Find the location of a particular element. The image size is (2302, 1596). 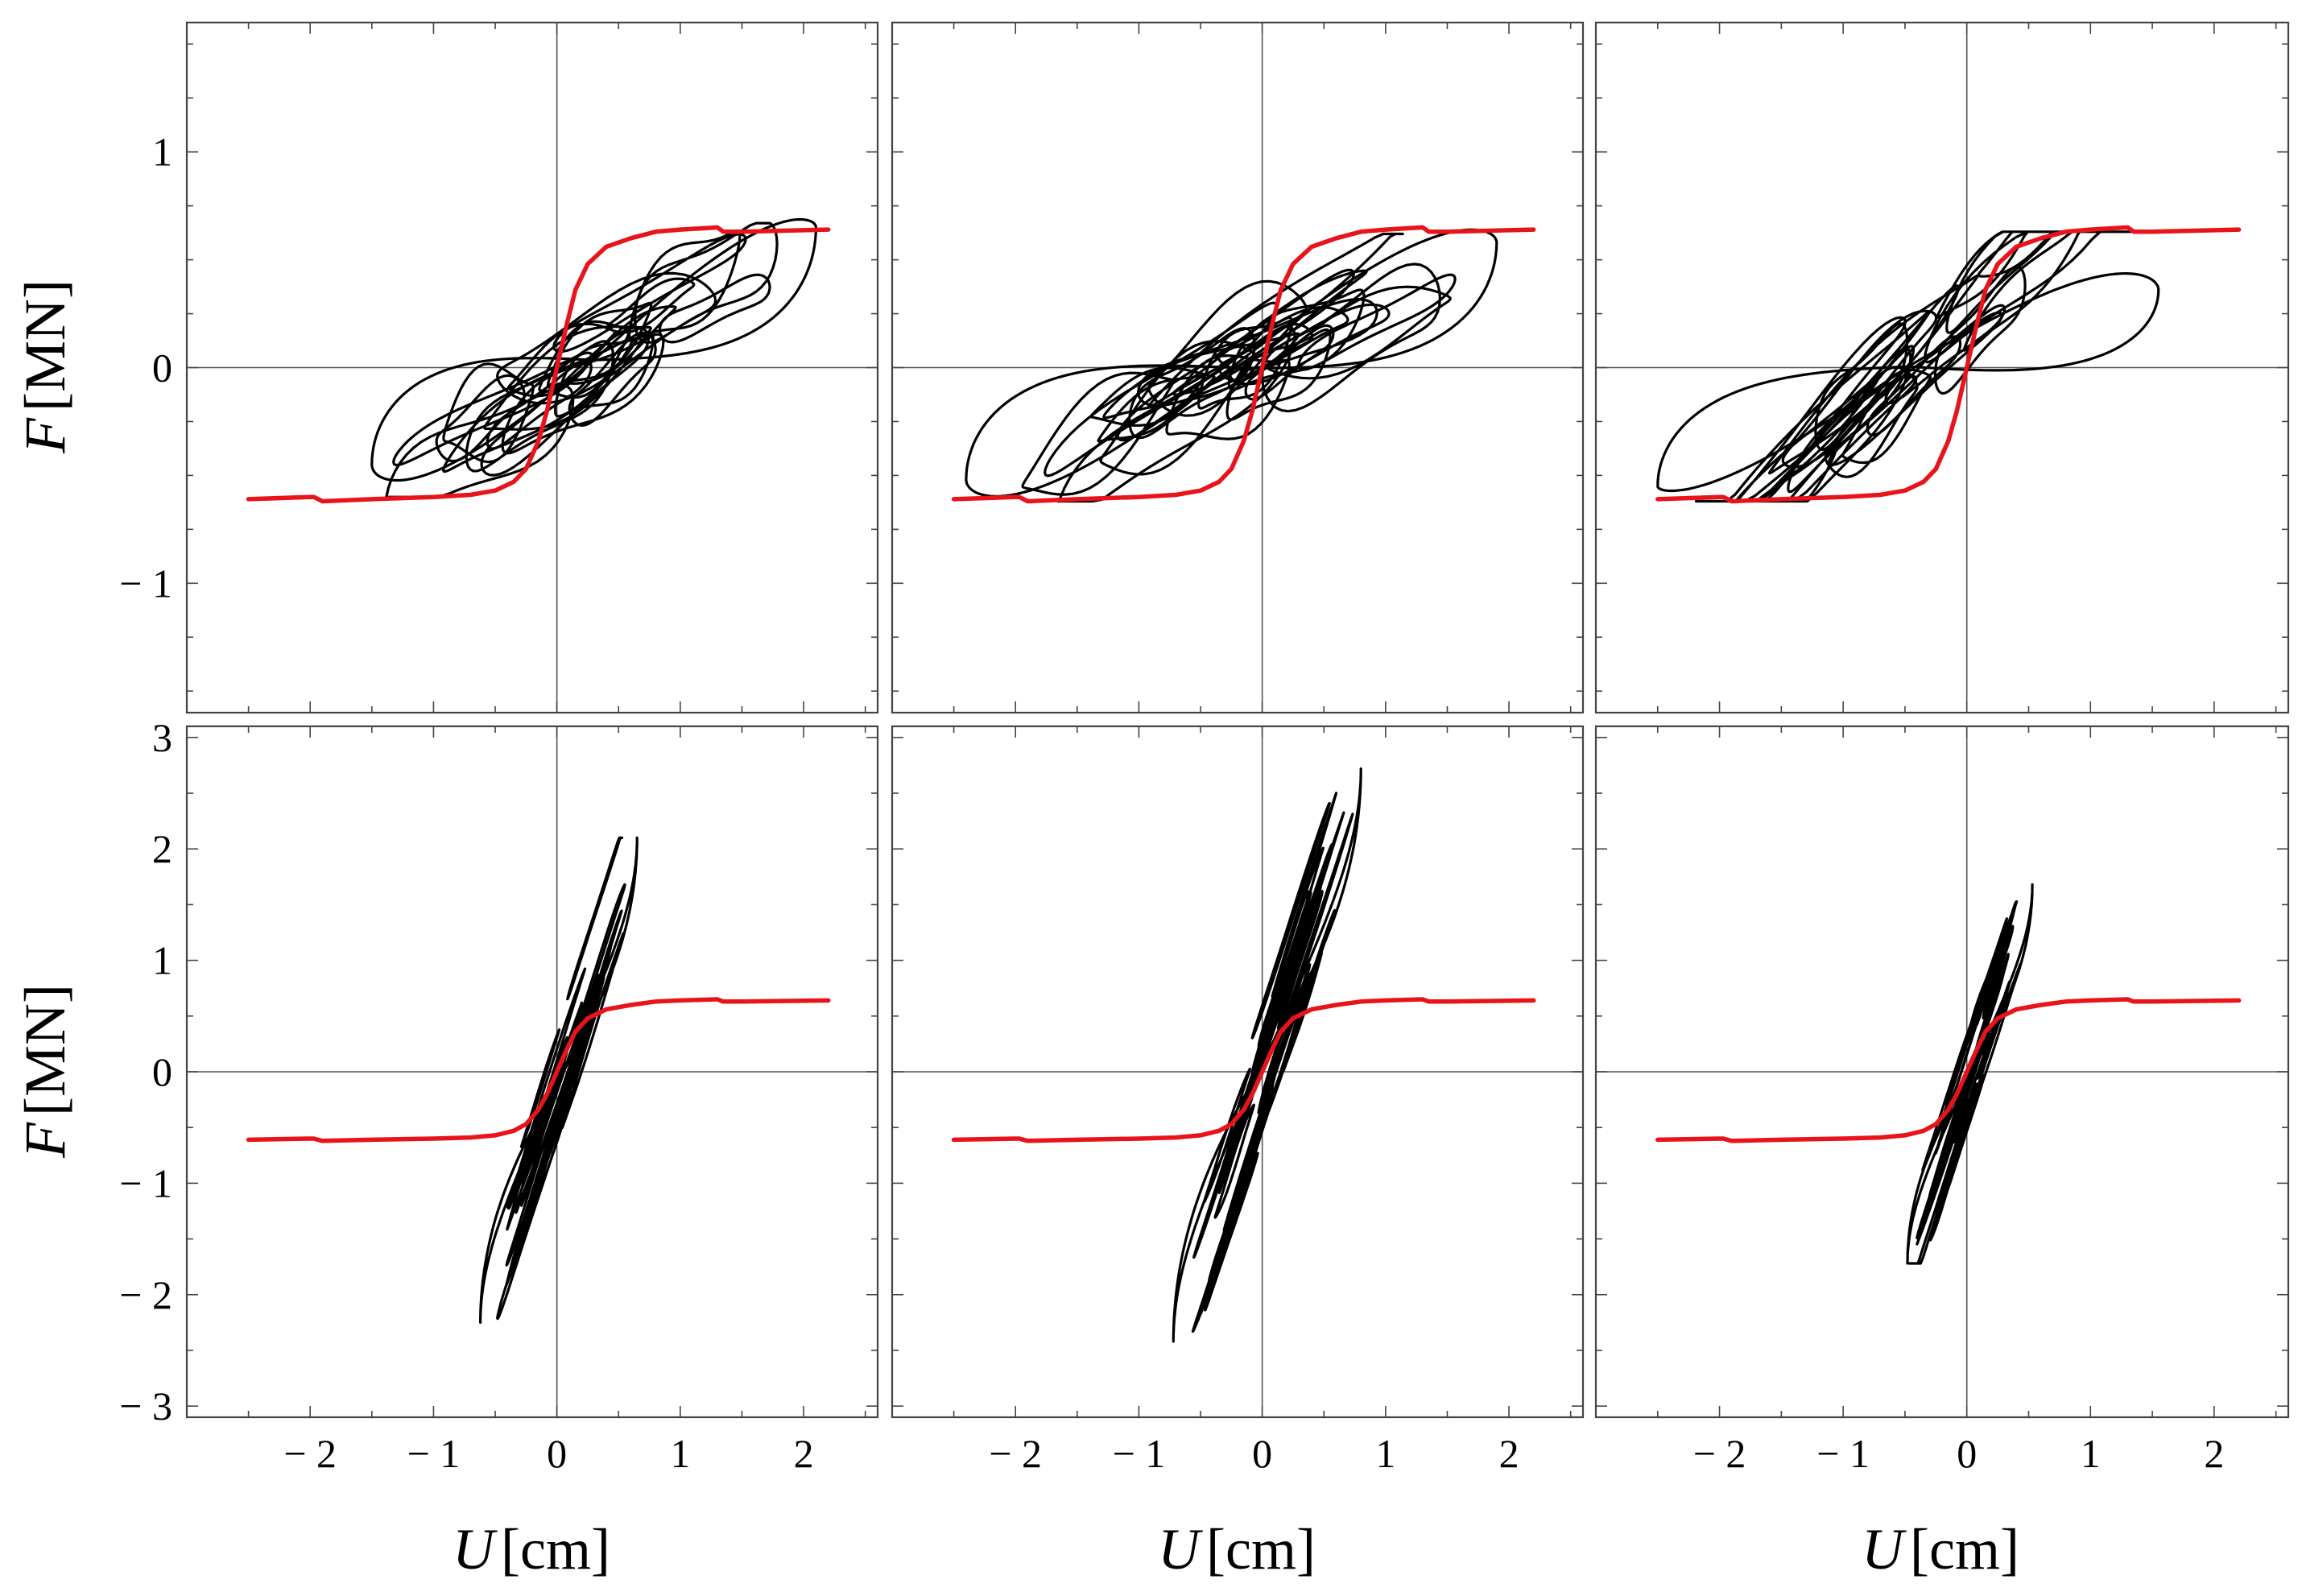

x-axis-label-col2: U [cm] is located at coordinates (1237, 1549).